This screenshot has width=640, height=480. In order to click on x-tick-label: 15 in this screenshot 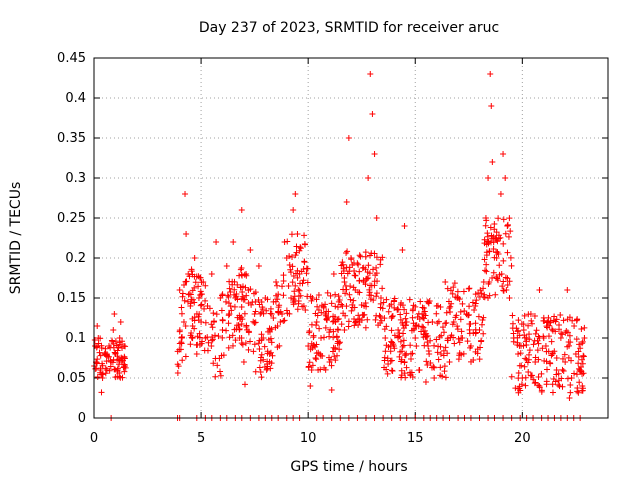, I will do `click(415, 438)`.